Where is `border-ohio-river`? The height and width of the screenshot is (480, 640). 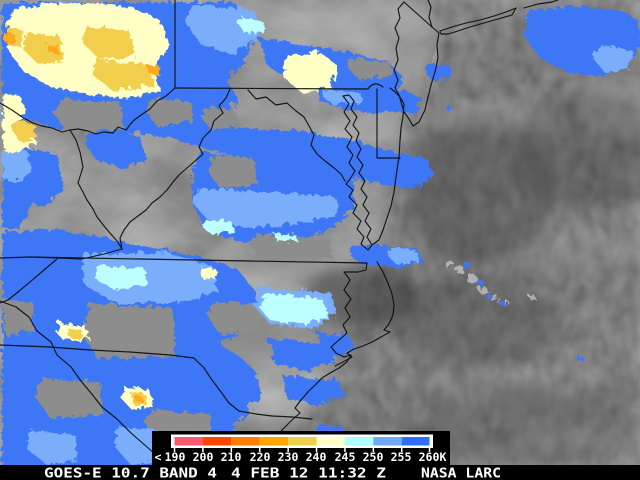
border-ohio-river is located at coordinates (88, 111).